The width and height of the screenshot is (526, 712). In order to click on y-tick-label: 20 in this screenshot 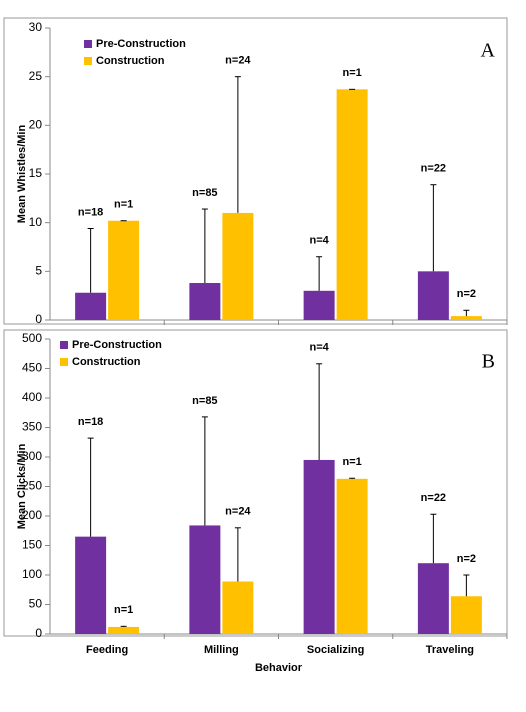, I will do `click(36, 125)`.